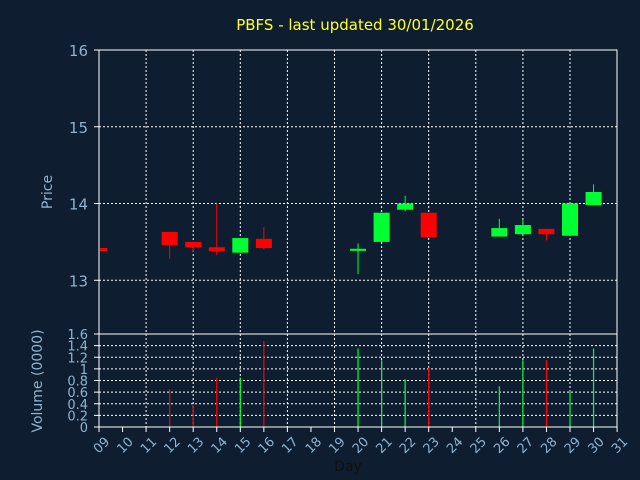 The width and height of the screenshot is (640, 480). I want to click on volume-y-tick-label: 0.4, so click(77, 405).